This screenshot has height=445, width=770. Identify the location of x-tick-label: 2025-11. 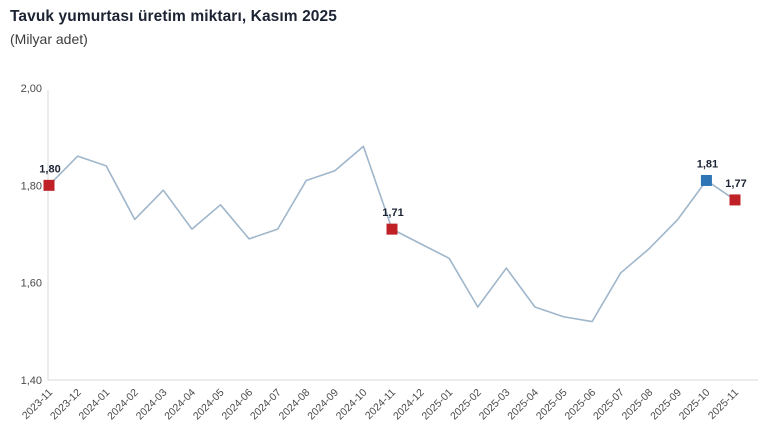
(723, 404).